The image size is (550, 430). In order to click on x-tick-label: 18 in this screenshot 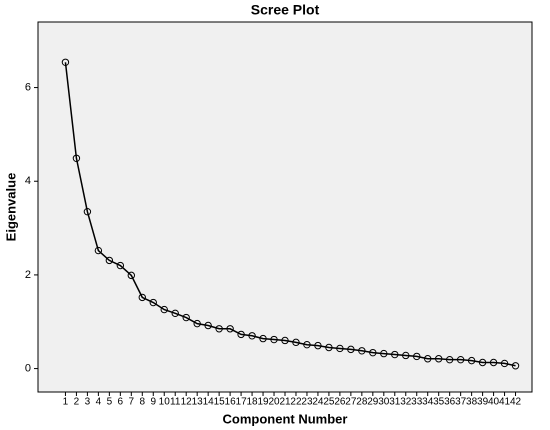, I will do `click(253, 402)`.